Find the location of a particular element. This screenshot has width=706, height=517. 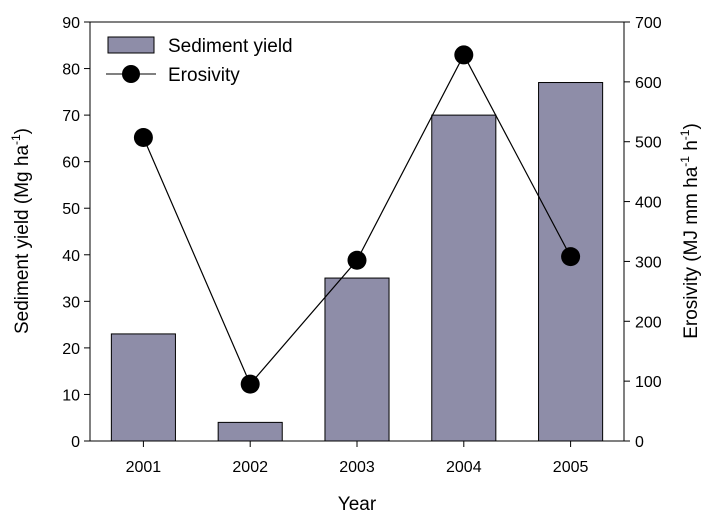

x-tick-label: 2004 is located at coordinates (464, 467).